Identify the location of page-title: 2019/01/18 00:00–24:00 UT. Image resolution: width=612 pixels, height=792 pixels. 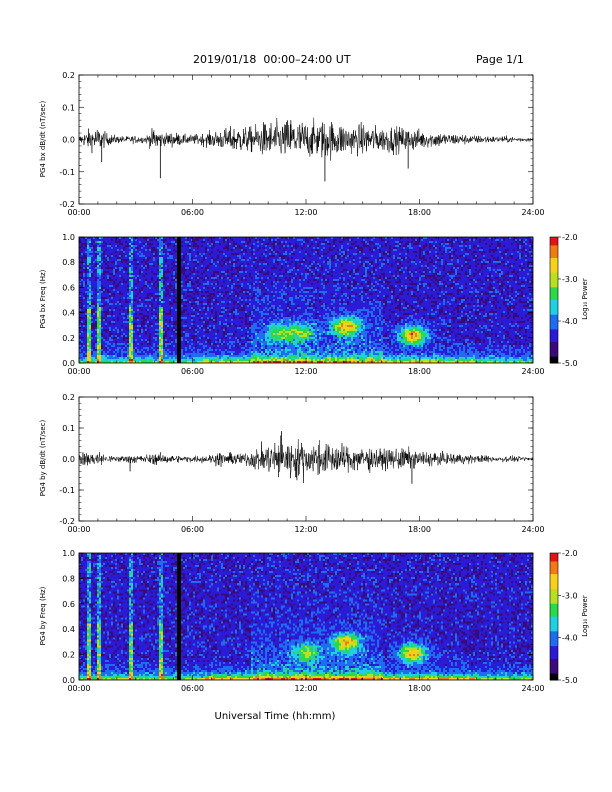
(272, 59).